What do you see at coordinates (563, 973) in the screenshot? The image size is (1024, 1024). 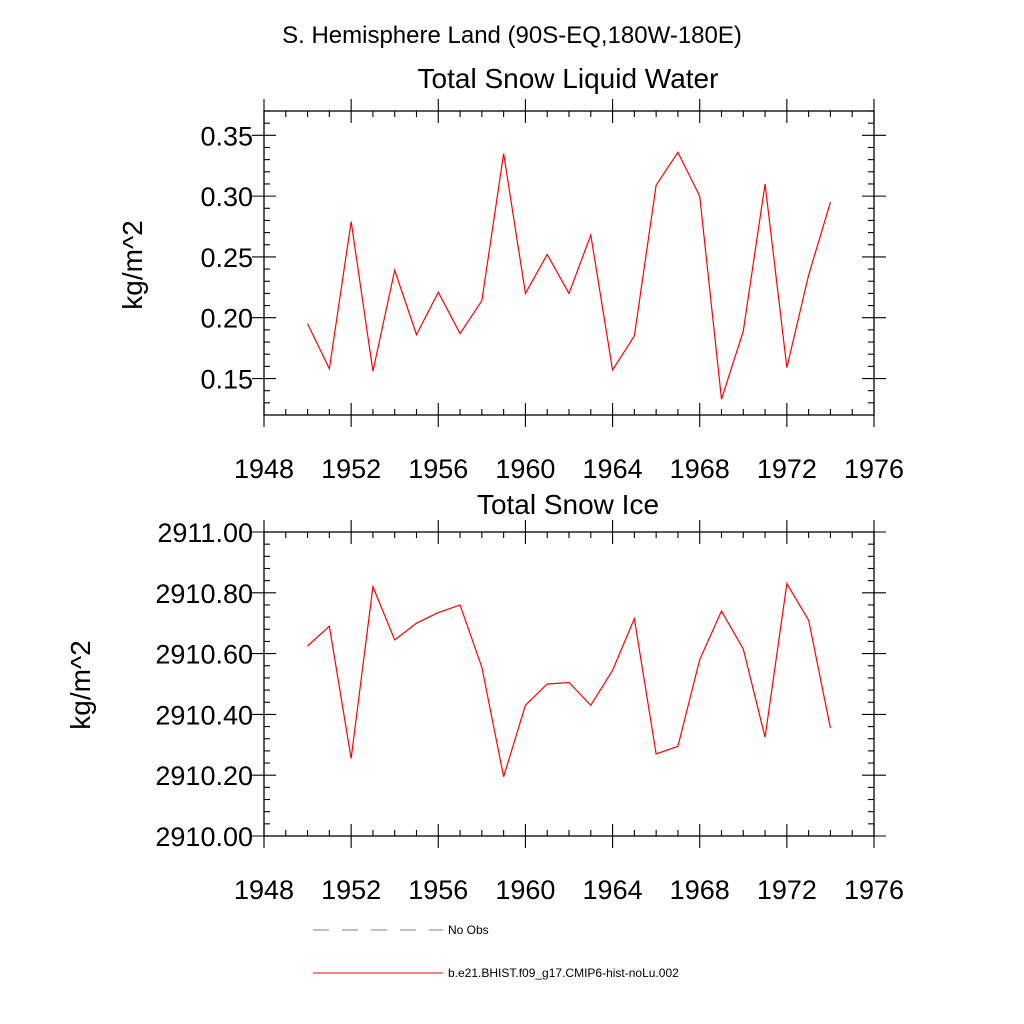 I see `legend-label-model: b.e21.BHIST.f09_g17.CMIP6-hist-noLu.002` at bounding box center [563, 973].